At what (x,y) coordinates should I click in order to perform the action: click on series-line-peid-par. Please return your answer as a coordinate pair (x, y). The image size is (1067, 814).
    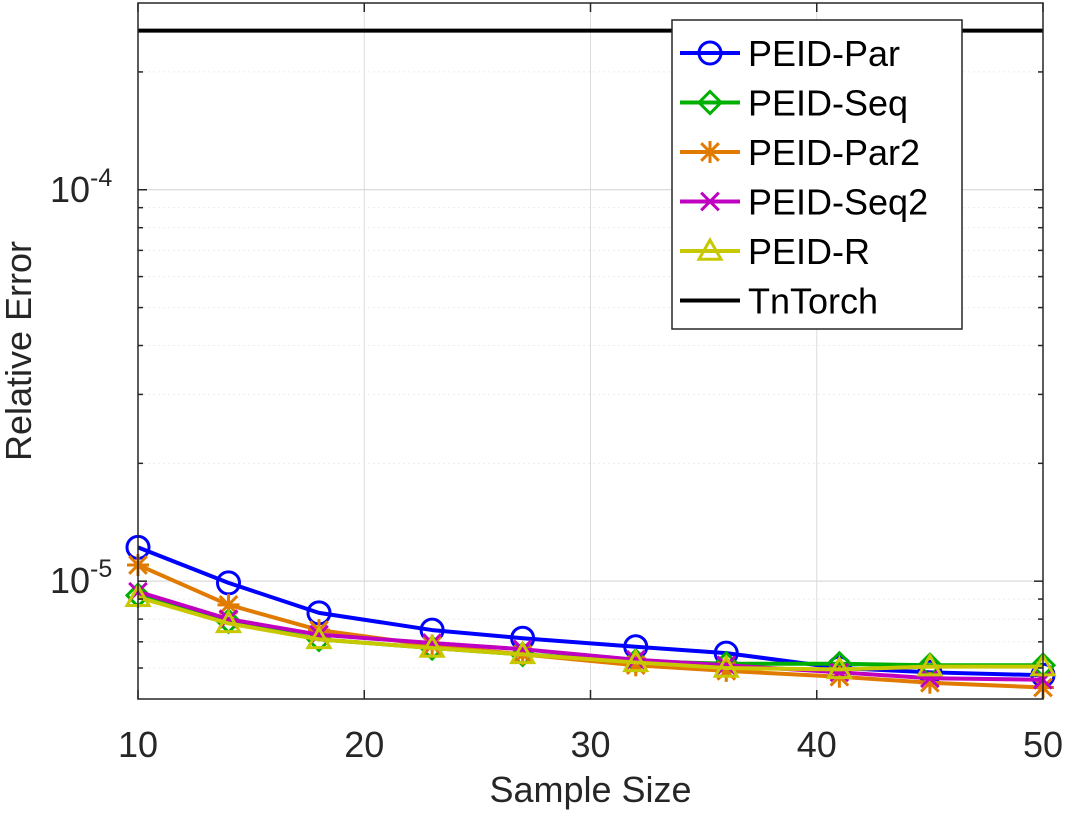
    Looking at the image, I should click on (590, 611).